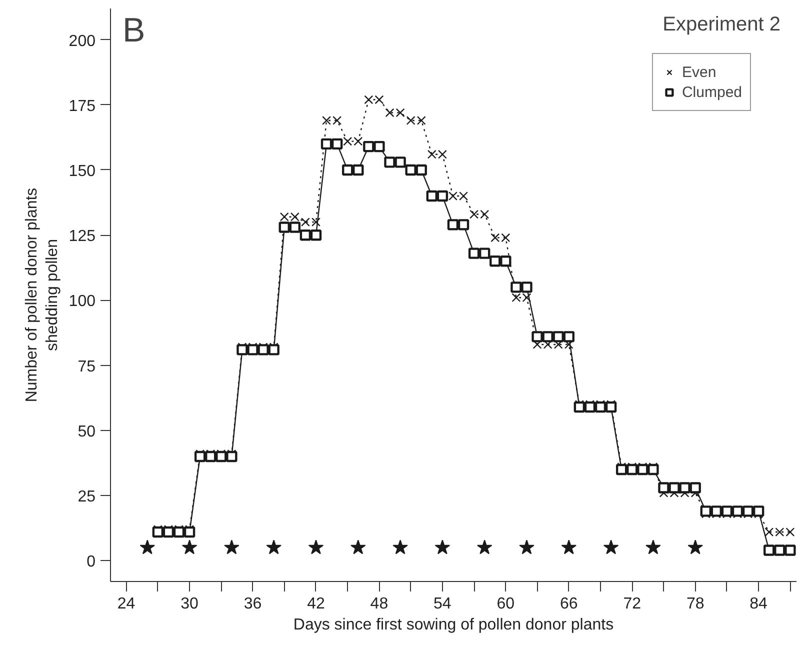  Describe the element at coordinates (699, 72) in the screenshot. I see `legend-label: Even` at that location.